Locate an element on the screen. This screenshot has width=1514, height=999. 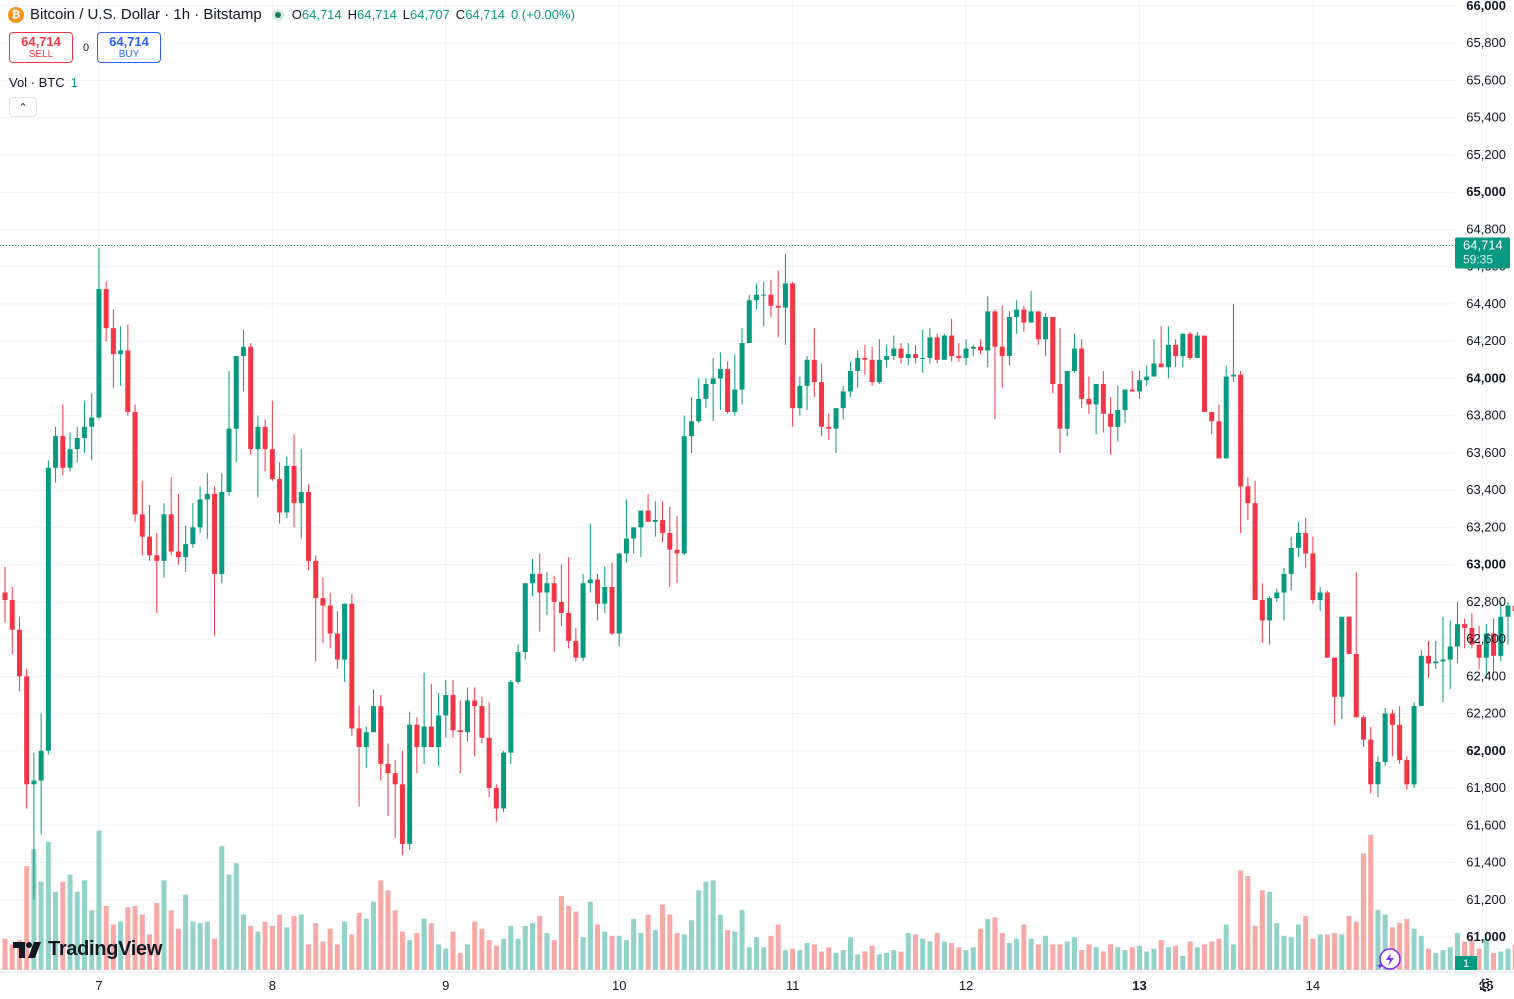
price-tick-label: 61,000 is located at coordinates (1486, 936).